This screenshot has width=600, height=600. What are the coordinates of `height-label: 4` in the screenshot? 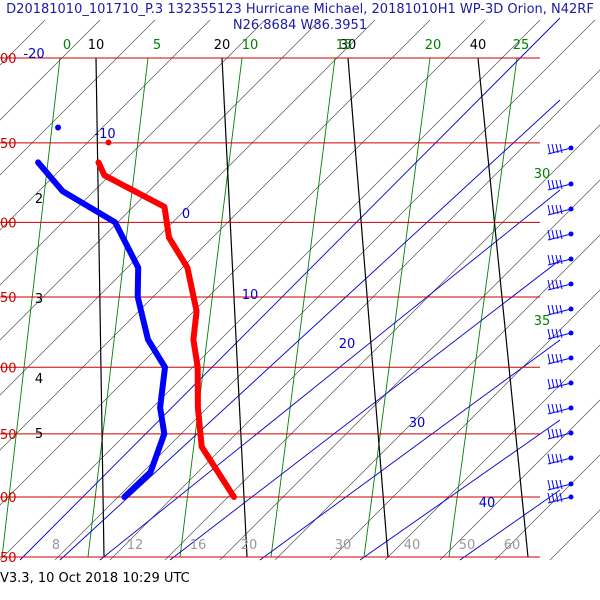 It's located at (39, 379).